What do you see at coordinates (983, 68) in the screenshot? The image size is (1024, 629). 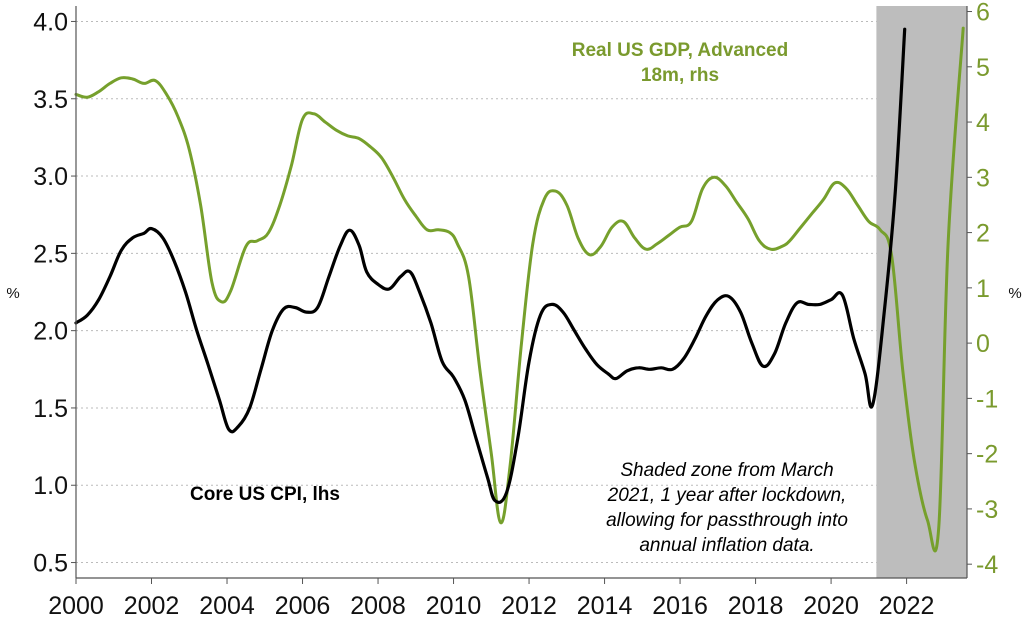 I see `right-tick-label-5: 5` at bounding box center [983, 68].